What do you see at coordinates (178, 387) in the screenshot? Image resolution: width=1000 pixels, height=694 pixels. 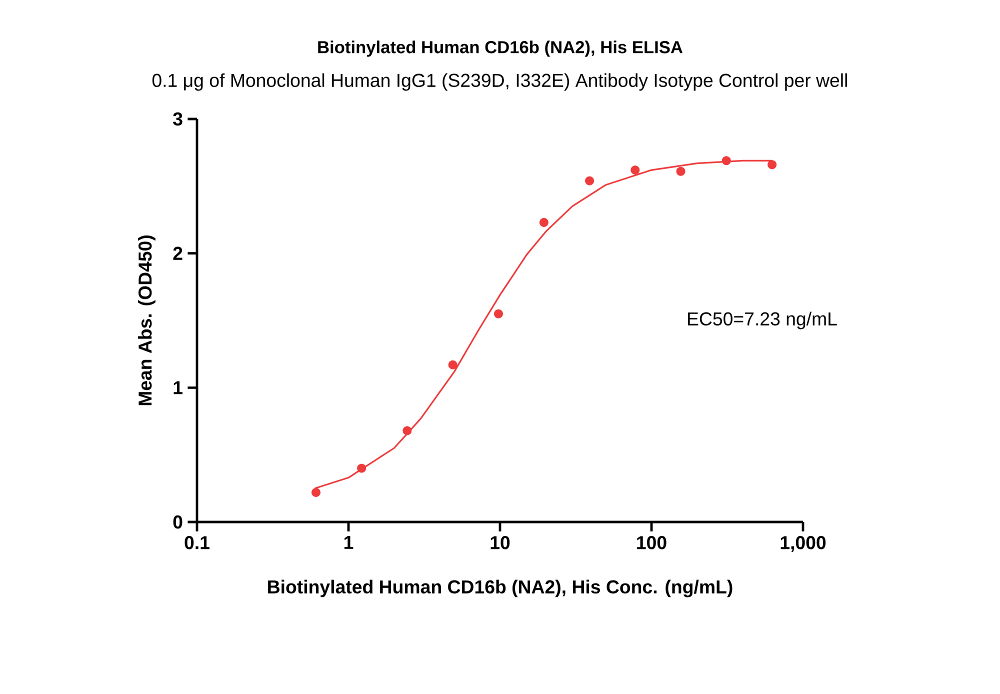 I see `y-tick-label: 1` at bounding box center [178, 387].